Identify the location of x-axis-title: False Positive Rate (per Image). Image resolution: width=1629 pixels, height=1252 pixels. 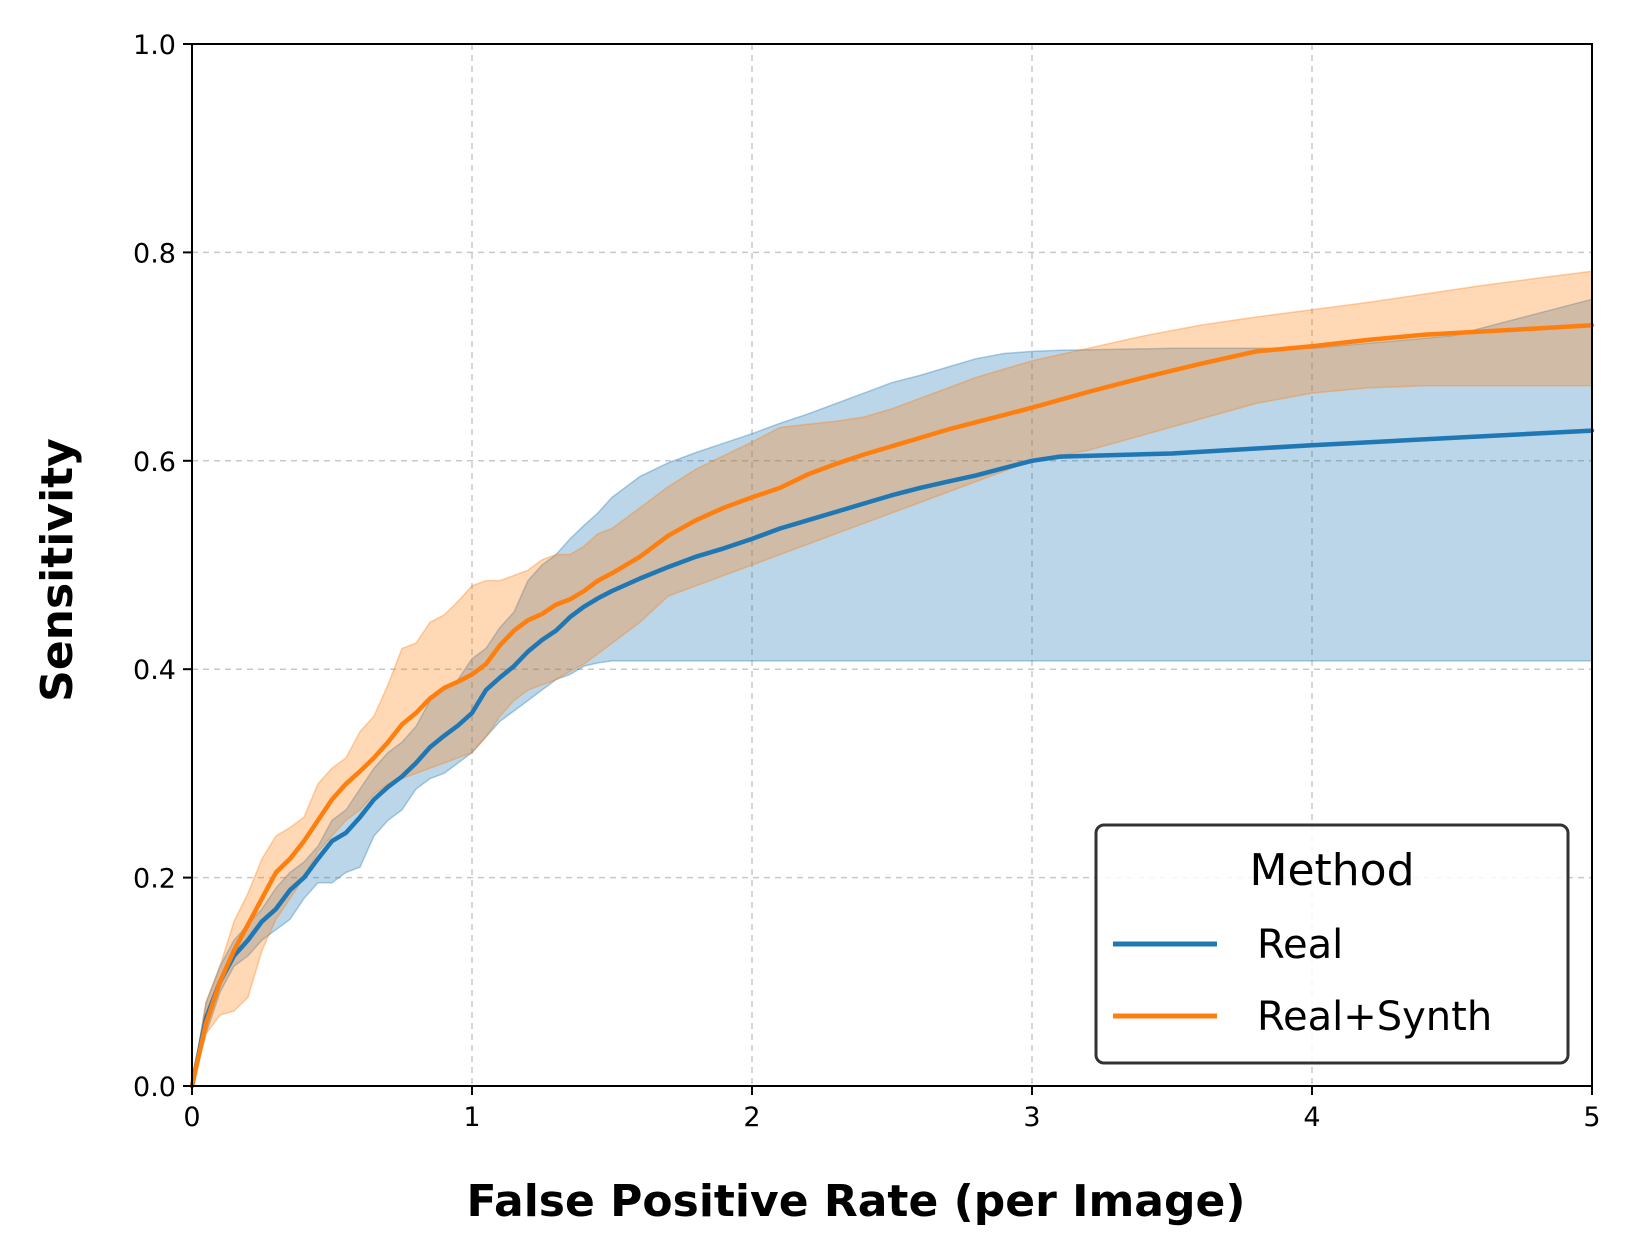
(856, 1201).